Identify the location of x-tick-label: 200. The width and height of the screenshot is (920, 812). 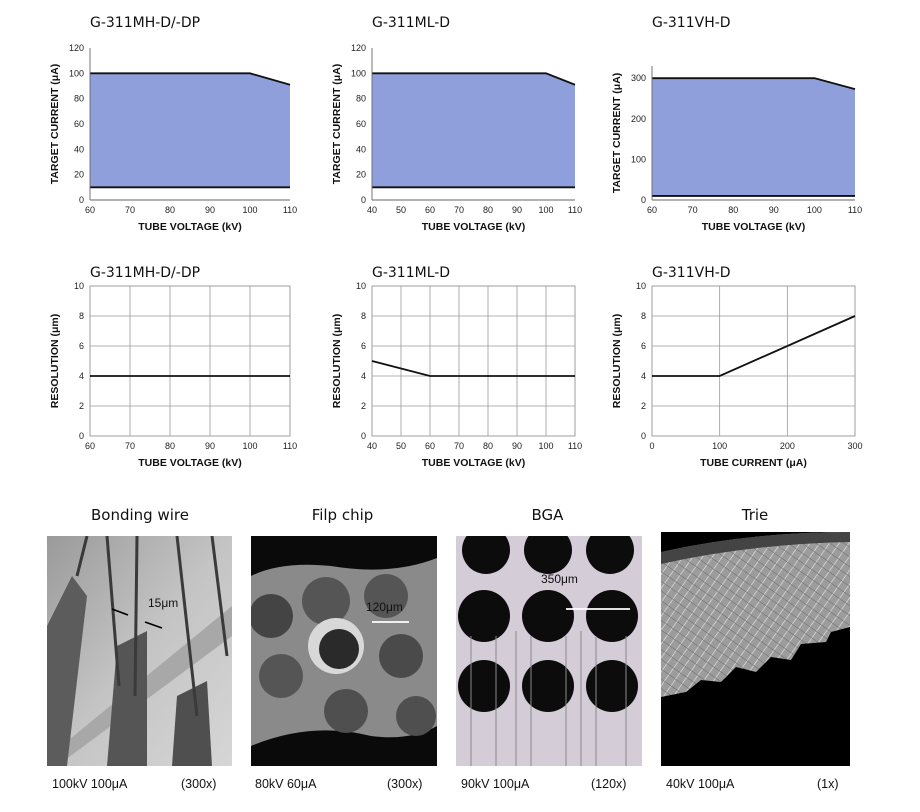
(787, 446).